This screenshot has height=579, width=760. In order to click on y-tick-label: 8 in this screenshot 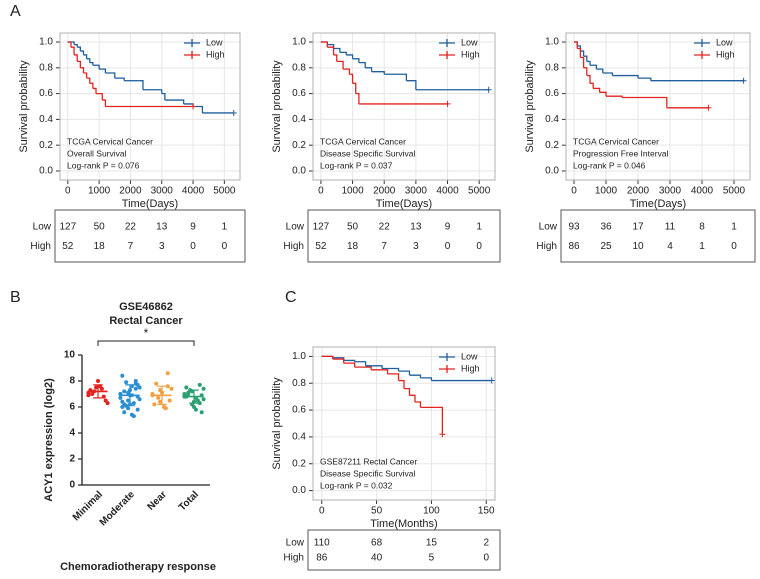, I will do `click(72, 381)`.